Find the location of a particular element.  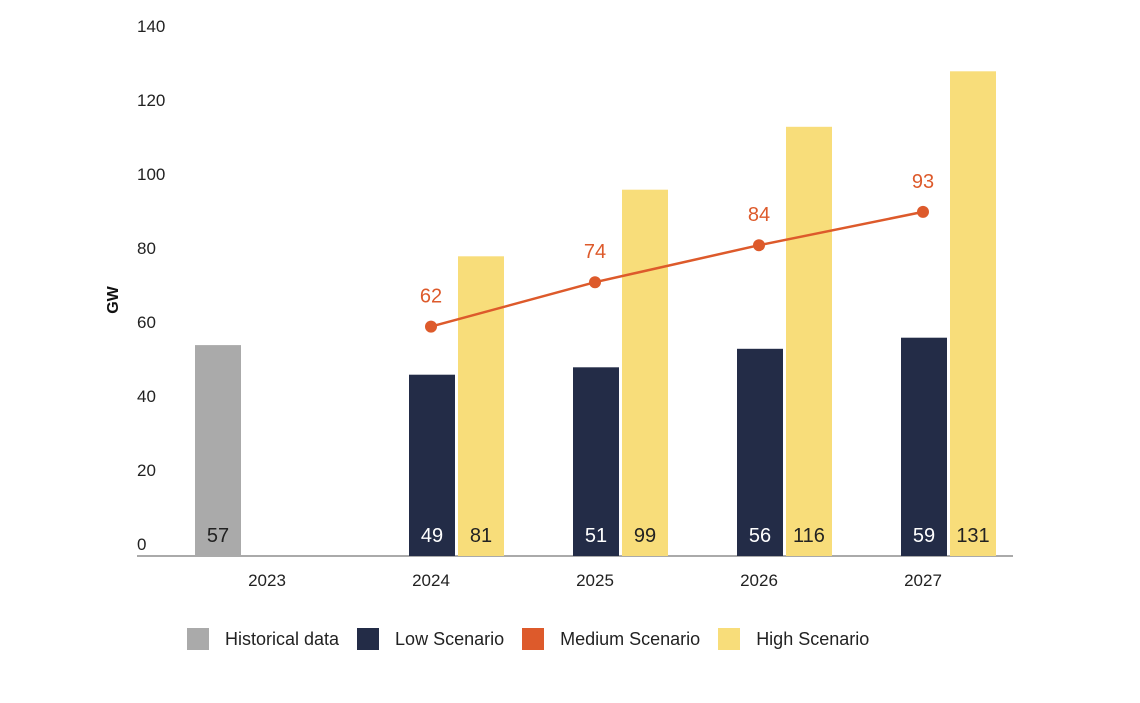

y-tick-label: 0 is located at coordinates (141, 544).